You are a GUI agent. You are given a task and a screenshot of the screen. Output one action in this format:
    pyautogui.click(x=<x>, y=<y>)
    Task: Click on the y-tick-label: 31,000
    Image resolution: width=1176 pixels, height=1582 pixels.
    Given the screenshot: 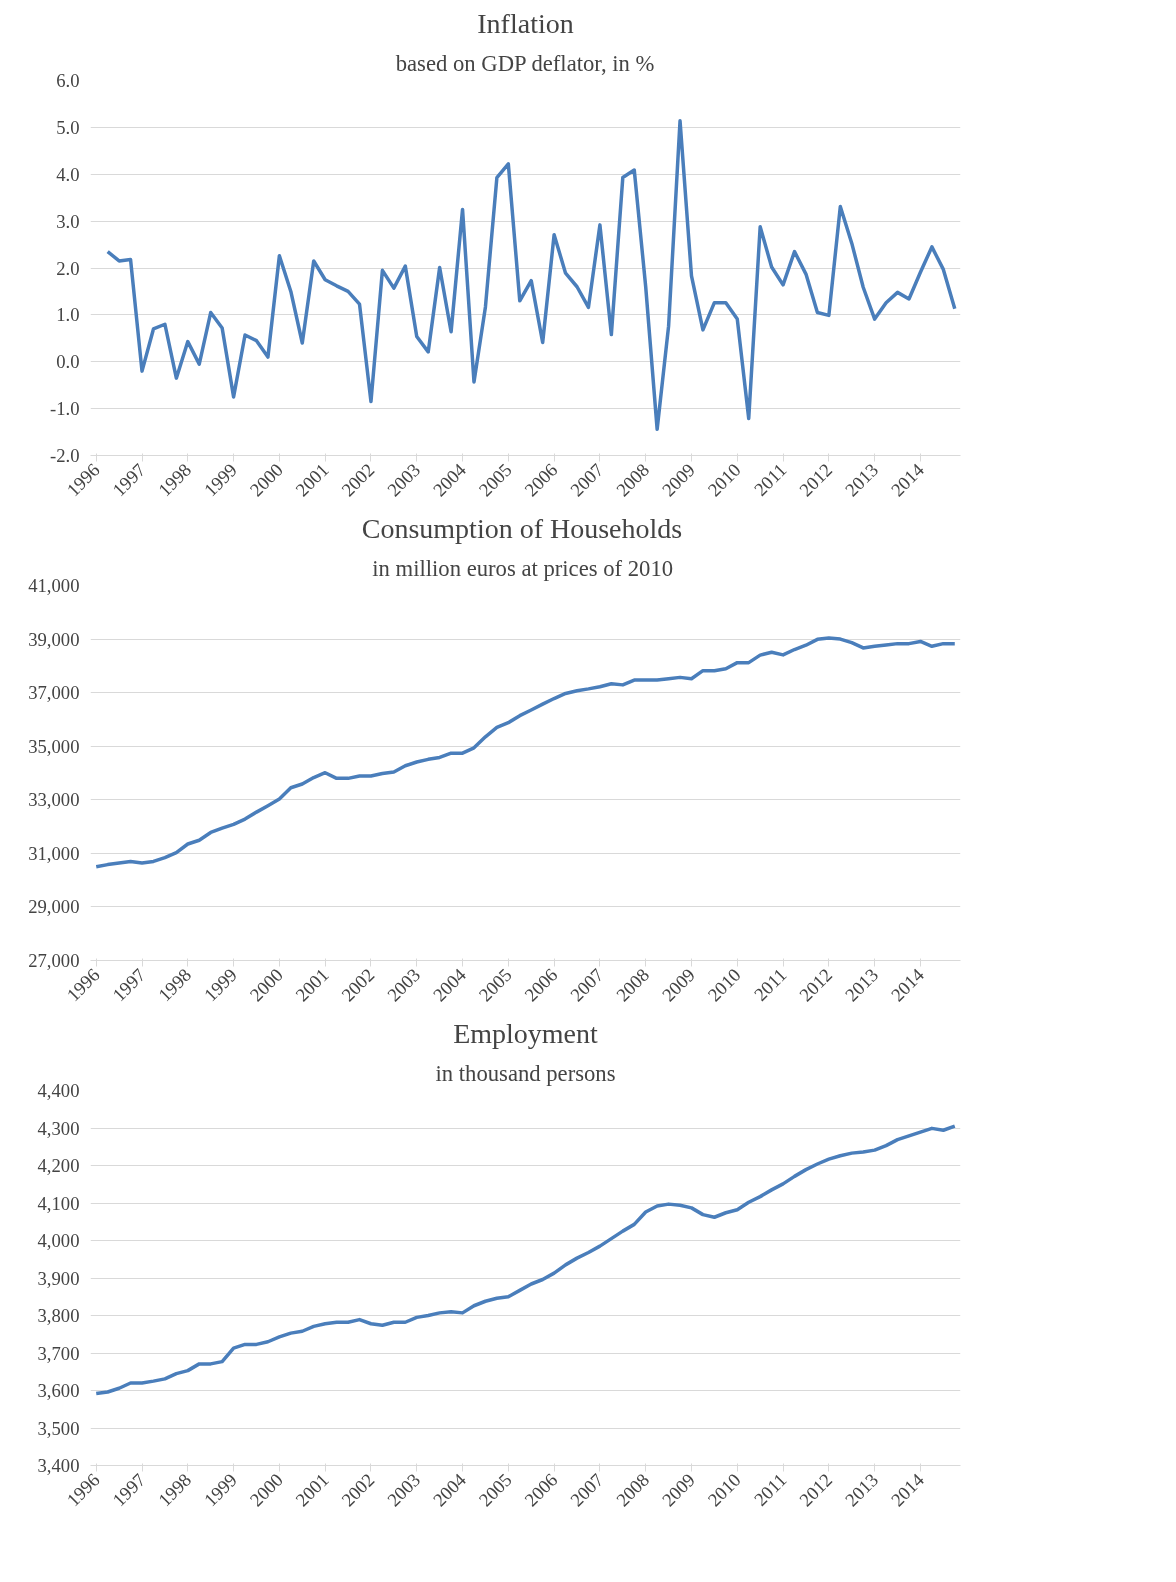 What is the action you would take?
    pyautogui.click(x=54, y=853)
    